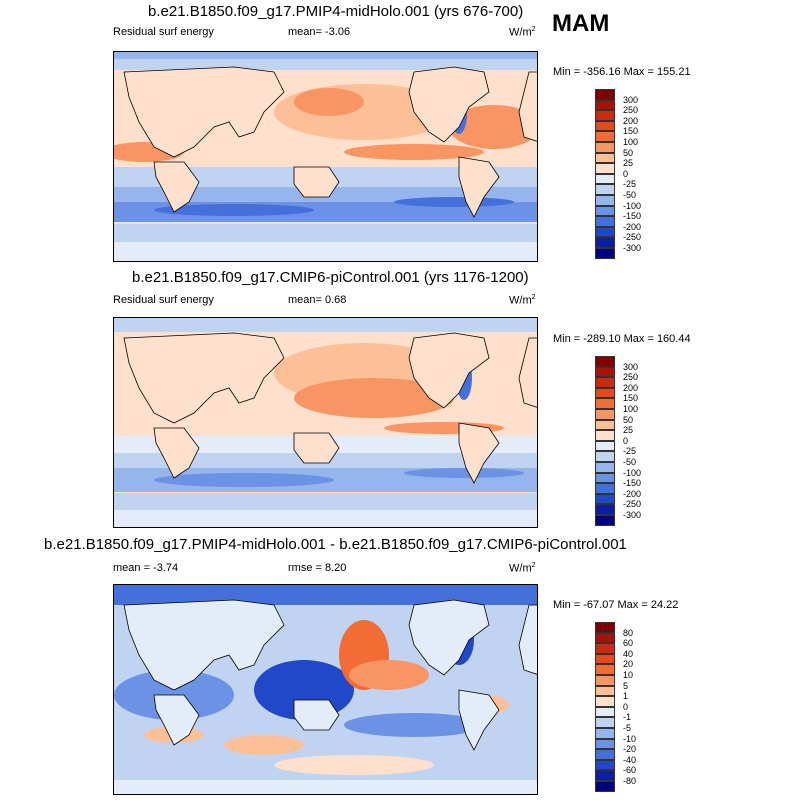  What do you see at coordinates (627, 728) in the screenshot?
I see `colorbar-tick-label: -5` at bounding box center [627, 728].